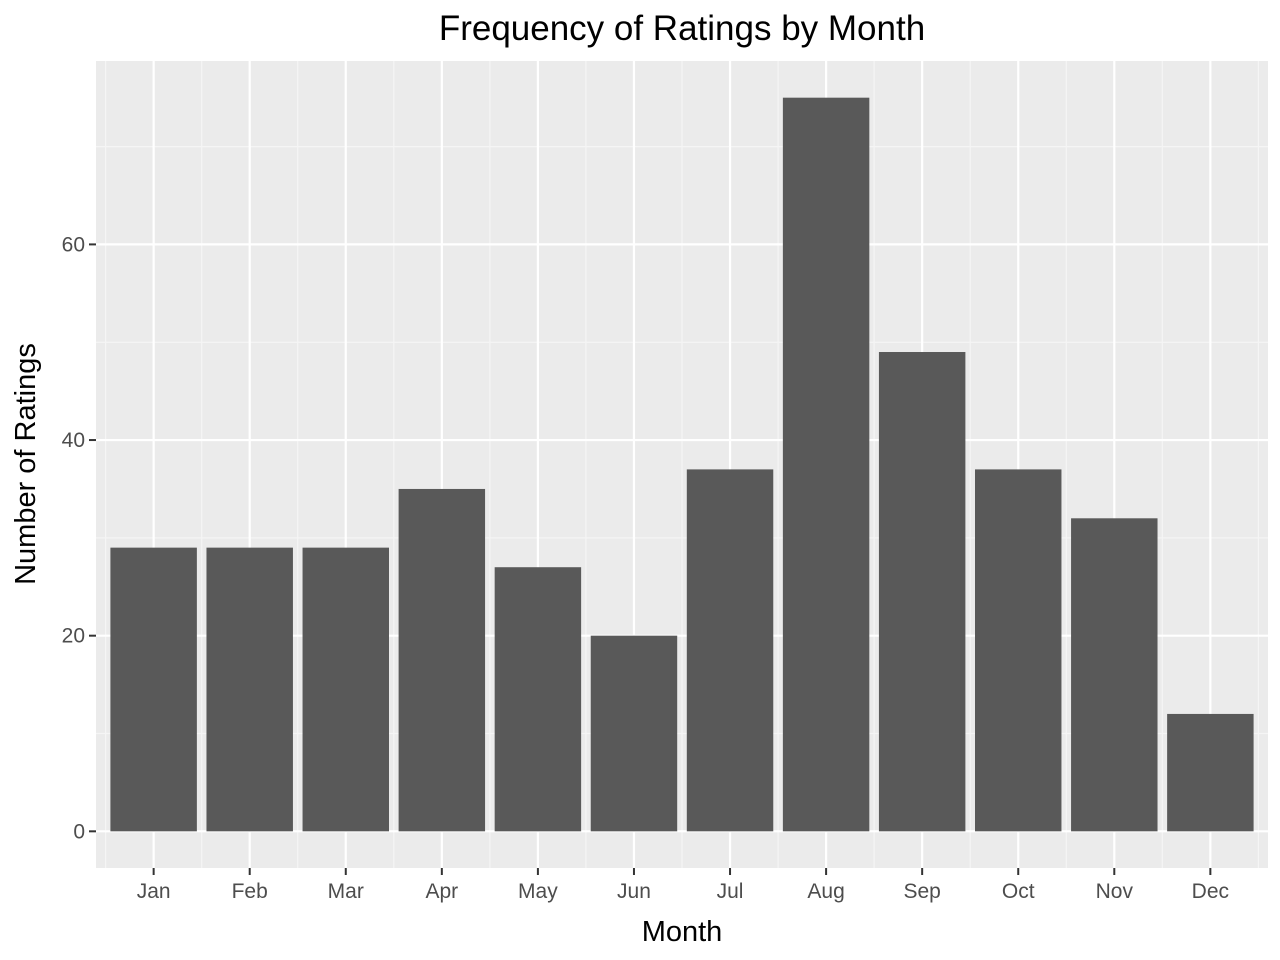  Describe the element at coordinates (346, 891) in the screenshot. I see `x-tick-label: Mar` at that location.